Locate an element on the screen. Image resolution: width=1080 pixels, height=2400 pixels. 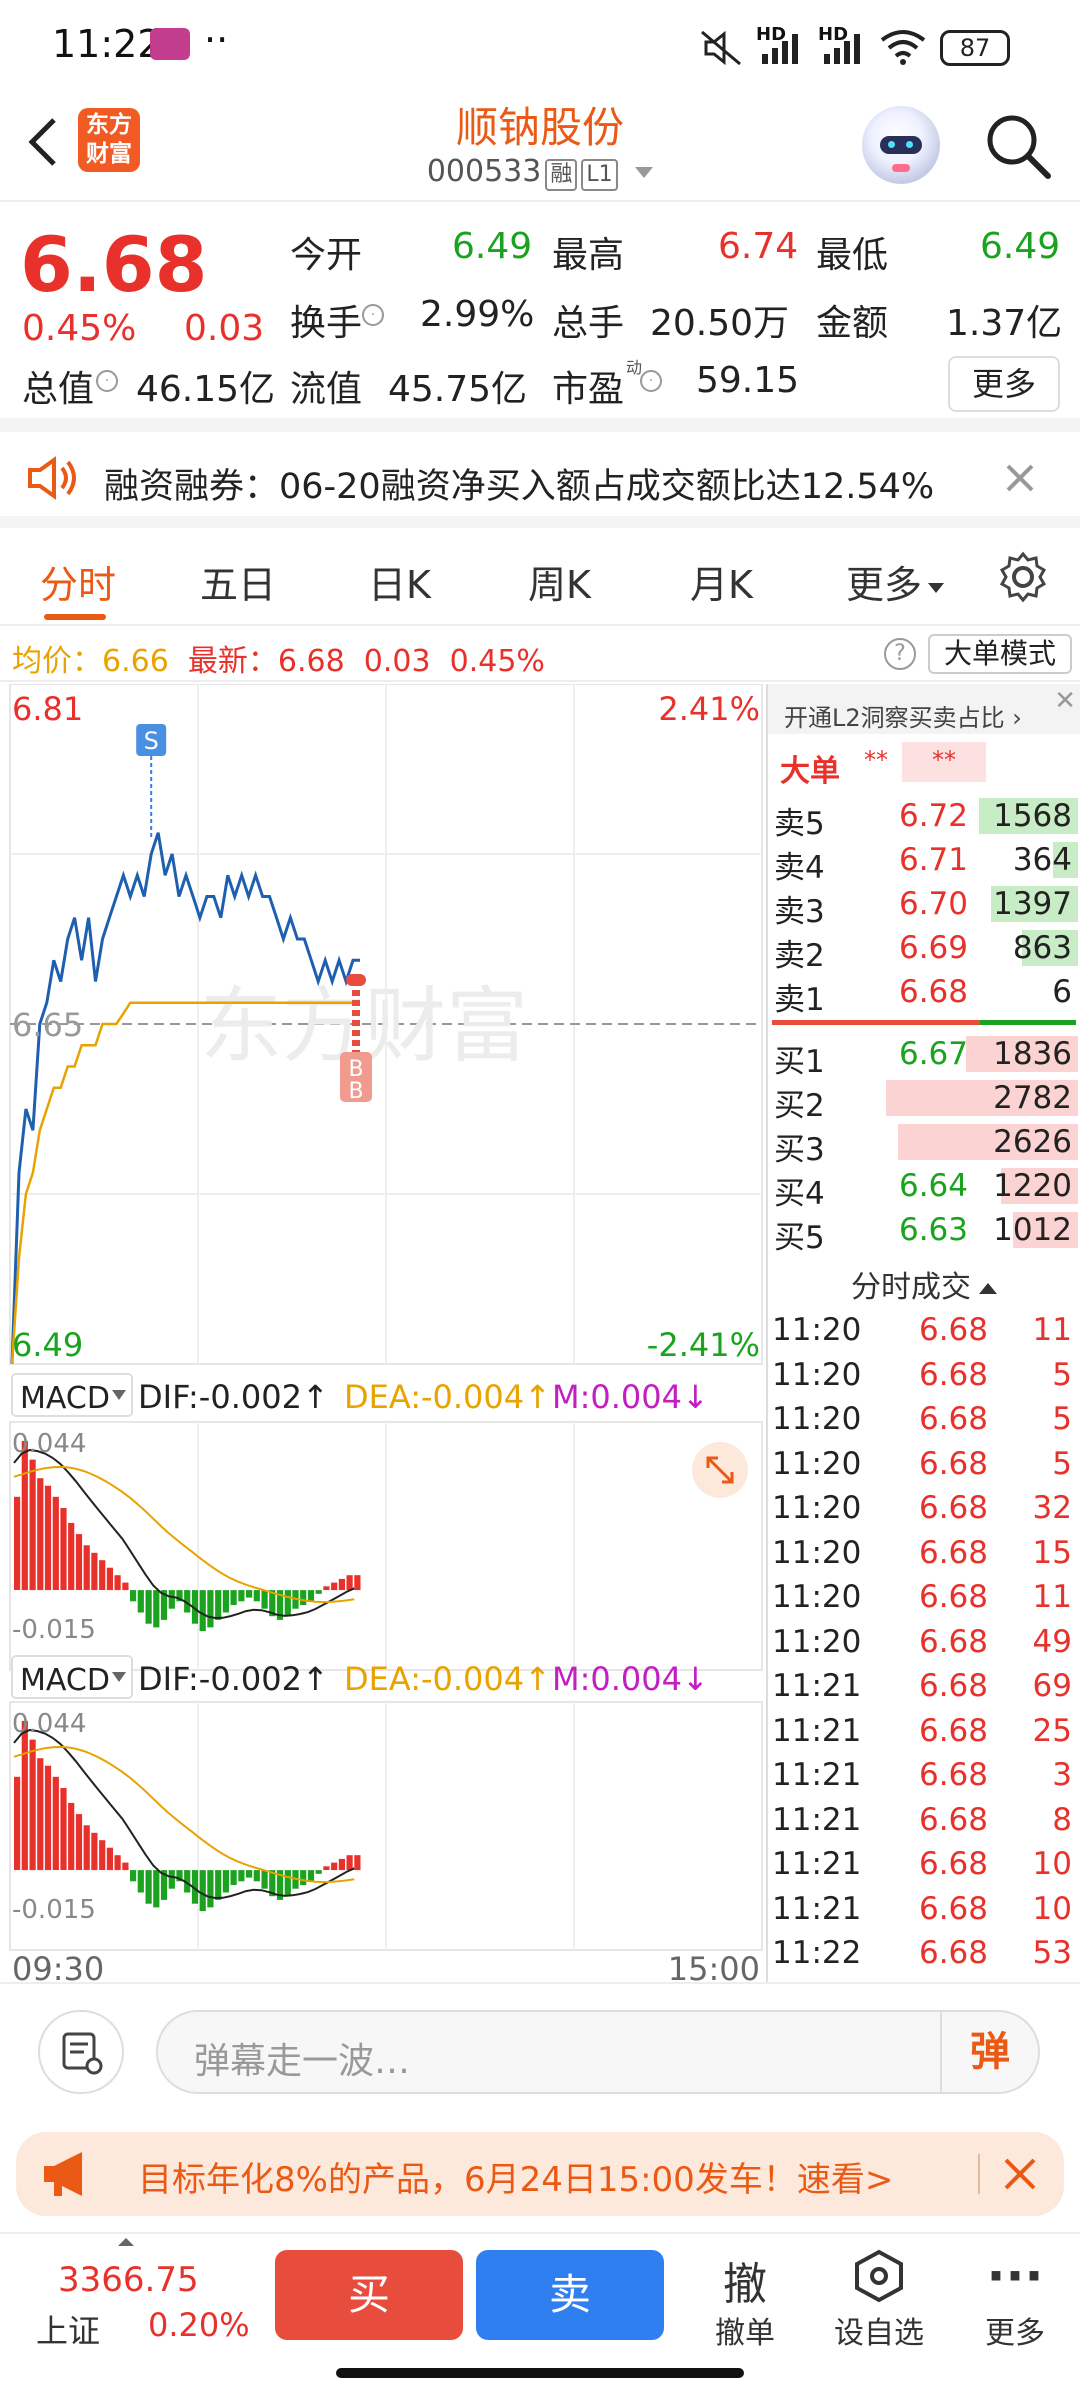
index-value: 3366.75 is located at coordinates (128, 2280).